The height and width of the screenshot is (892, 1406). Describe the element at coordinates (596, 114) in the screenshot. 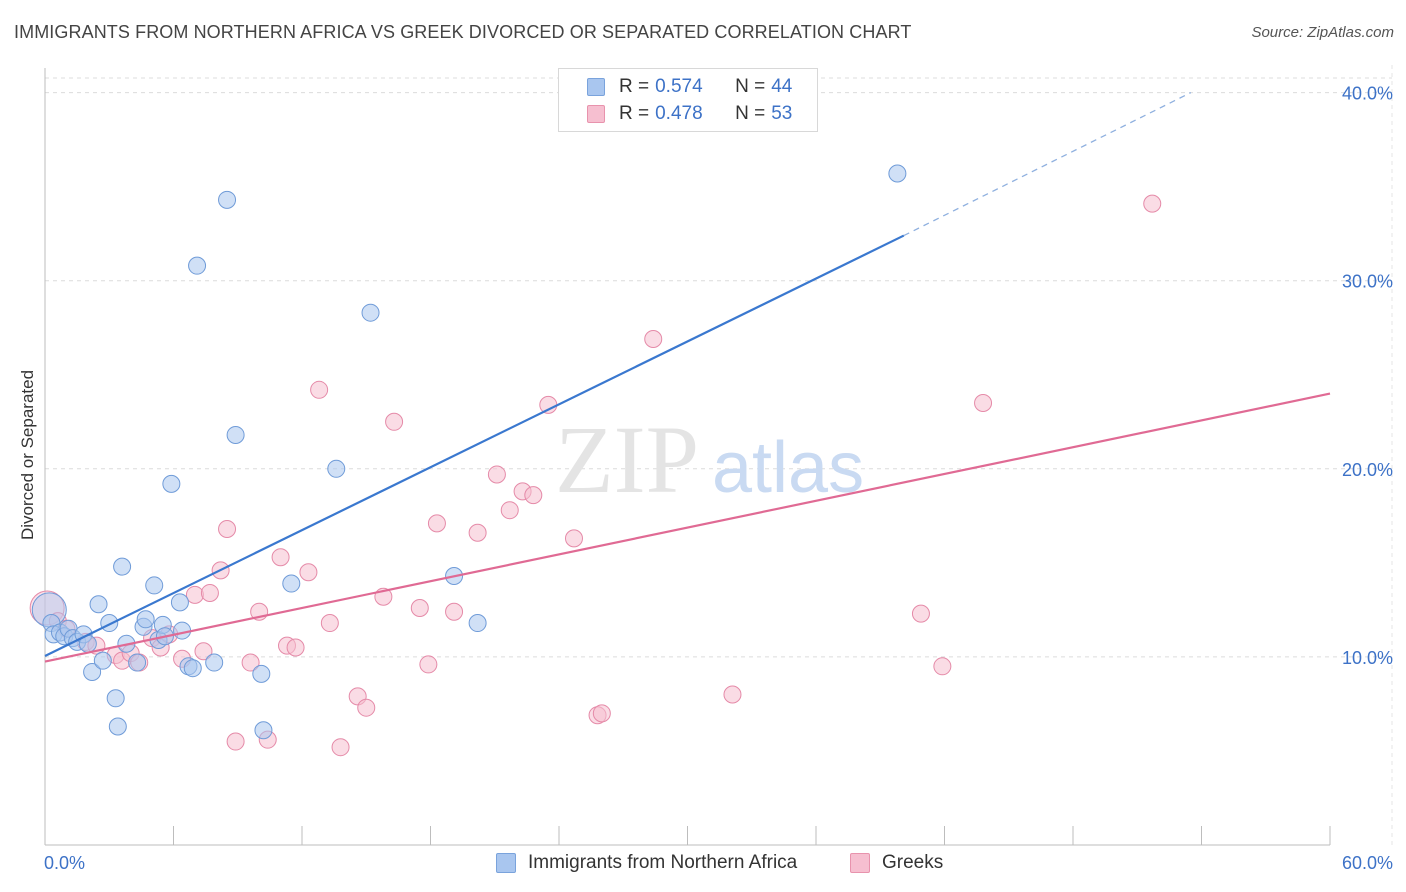

I see `legend-swatch-greeks` at that location.